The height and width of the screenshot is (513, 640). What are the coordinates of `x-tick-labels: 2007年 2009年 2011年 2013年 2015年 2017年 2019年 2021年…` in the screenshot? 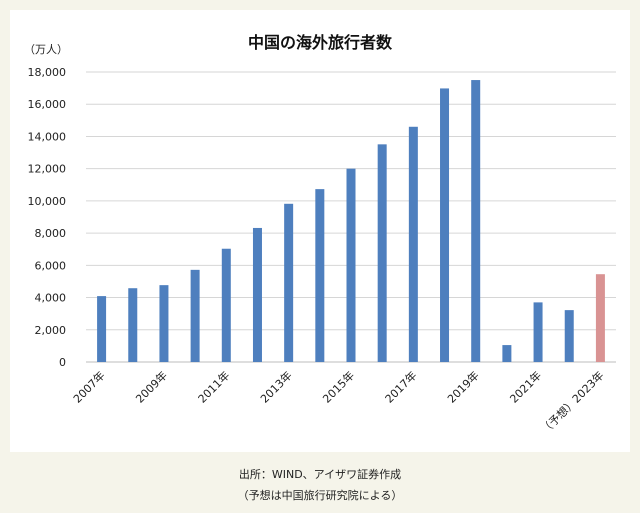 It's located at (338, 402).